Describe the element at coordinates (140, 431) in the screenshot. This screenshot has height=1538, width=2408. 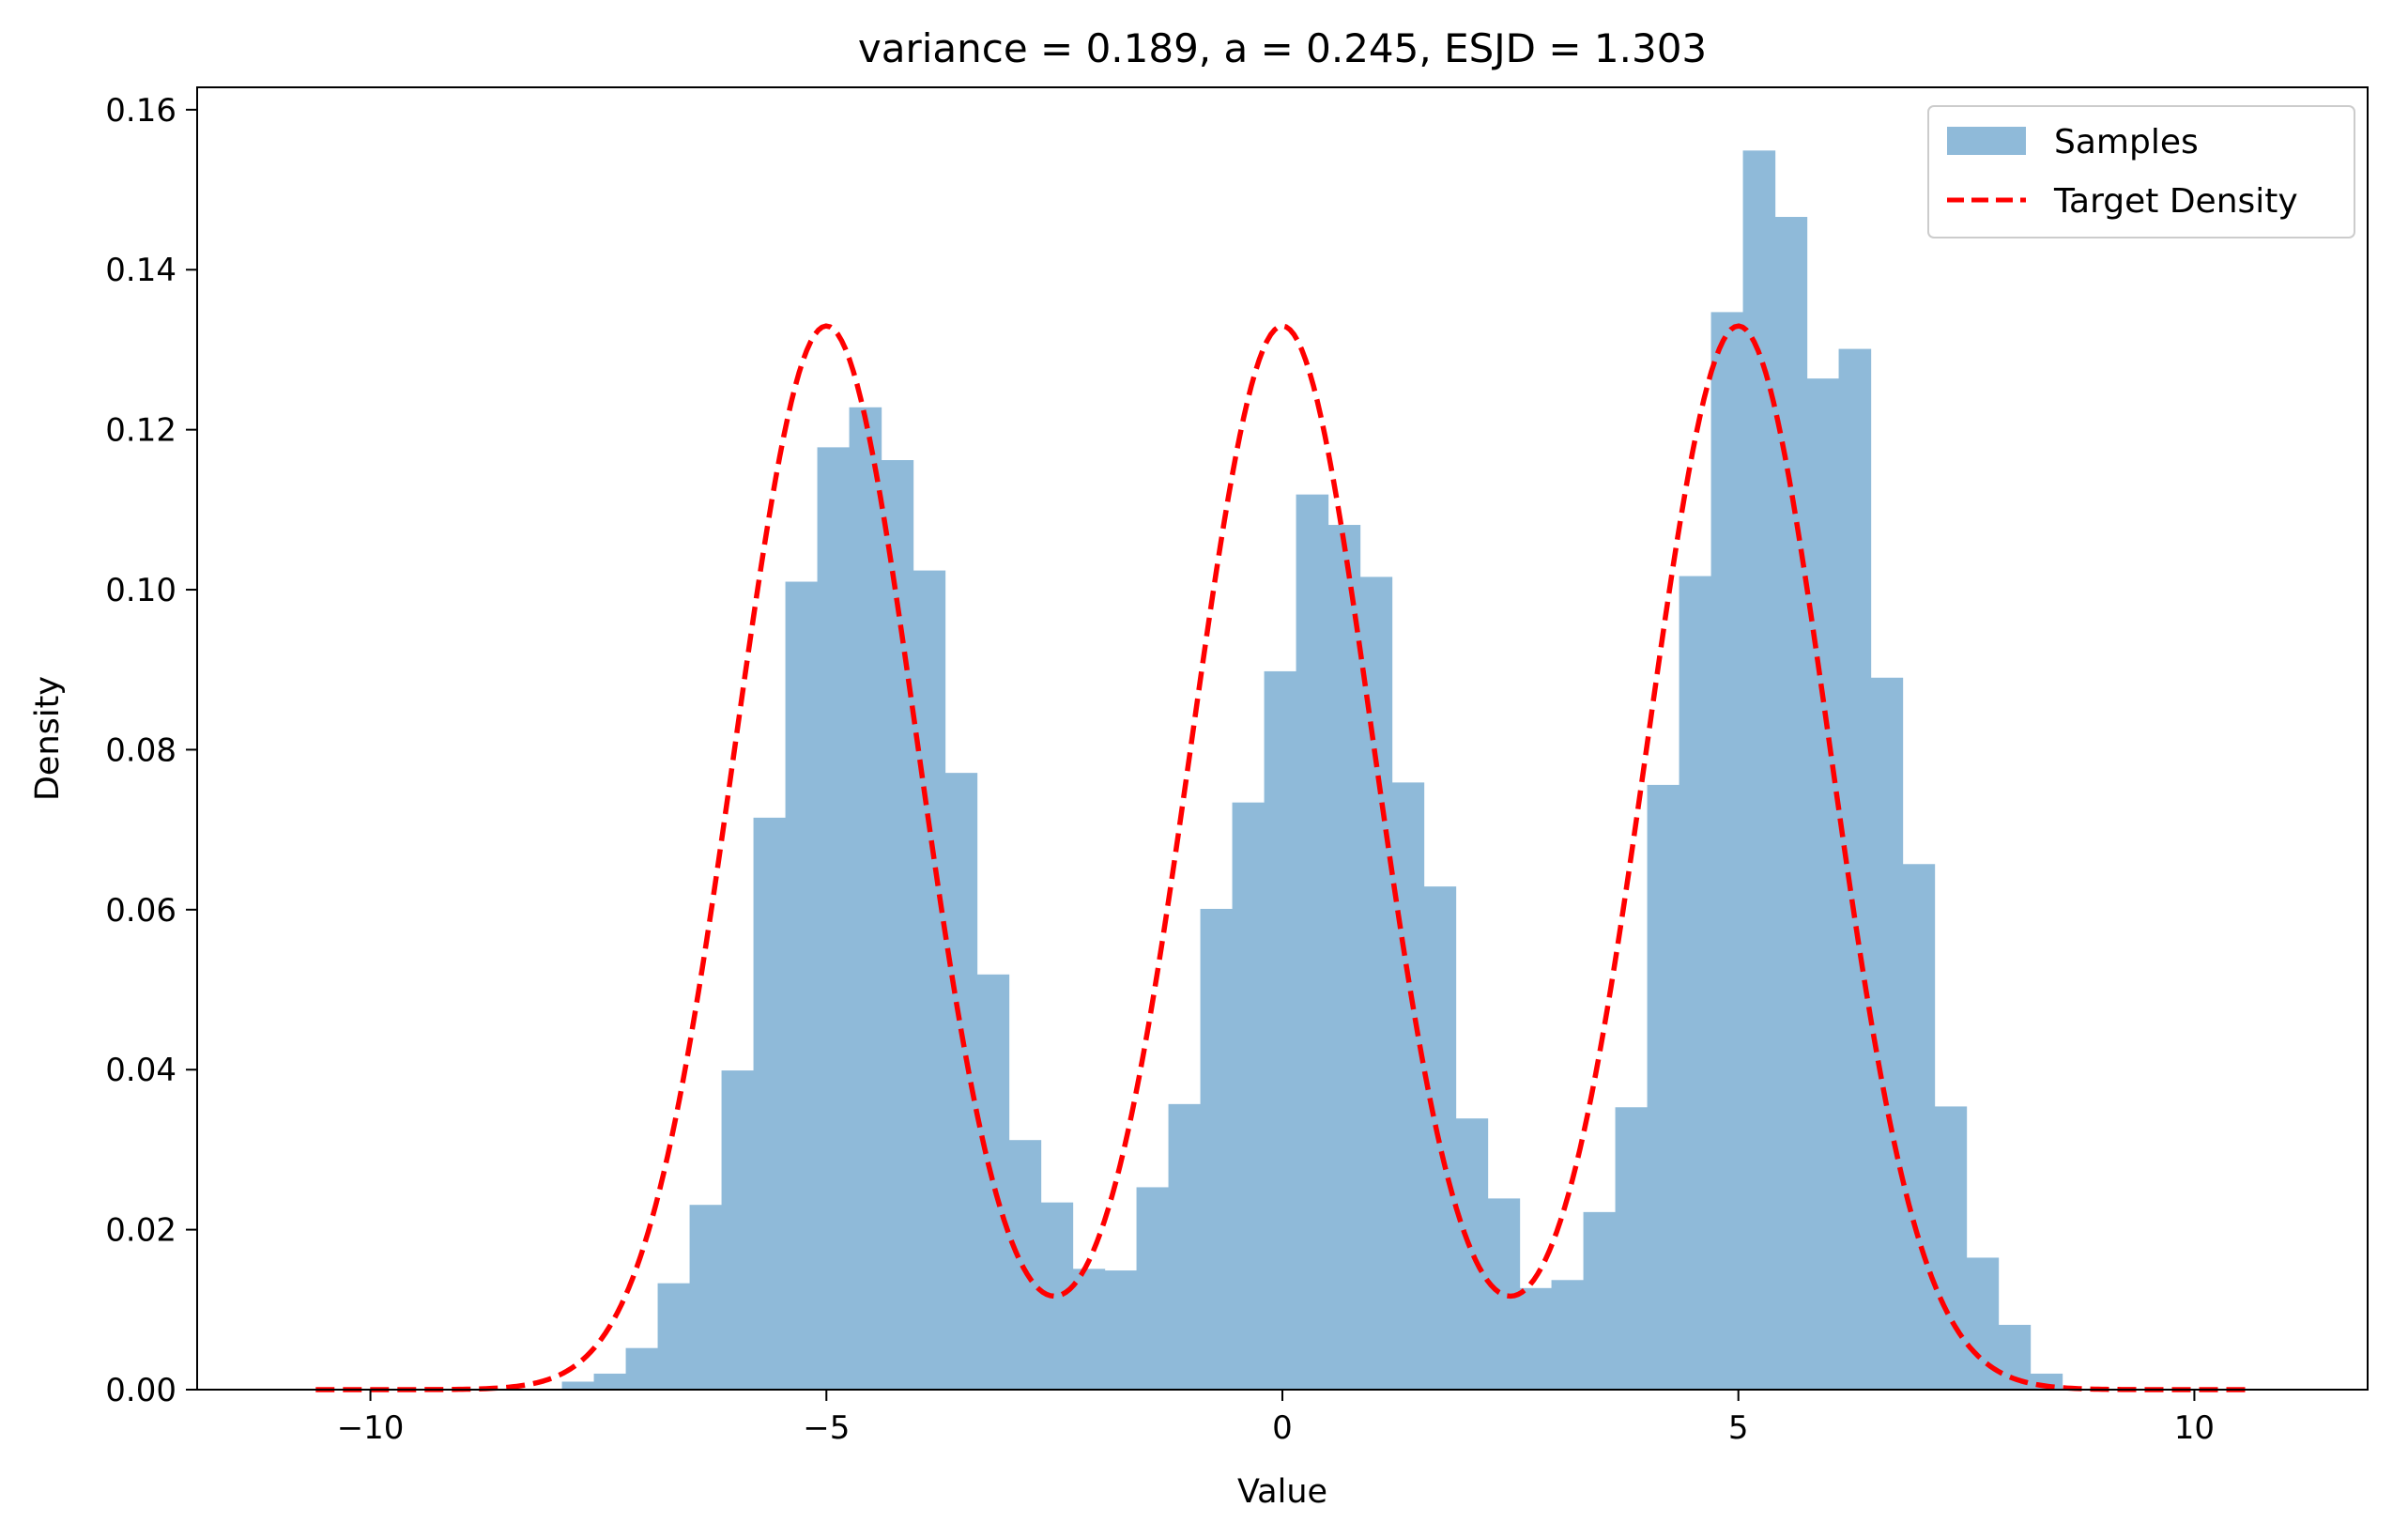
I see `y-tick-label: 0.12` at that location.